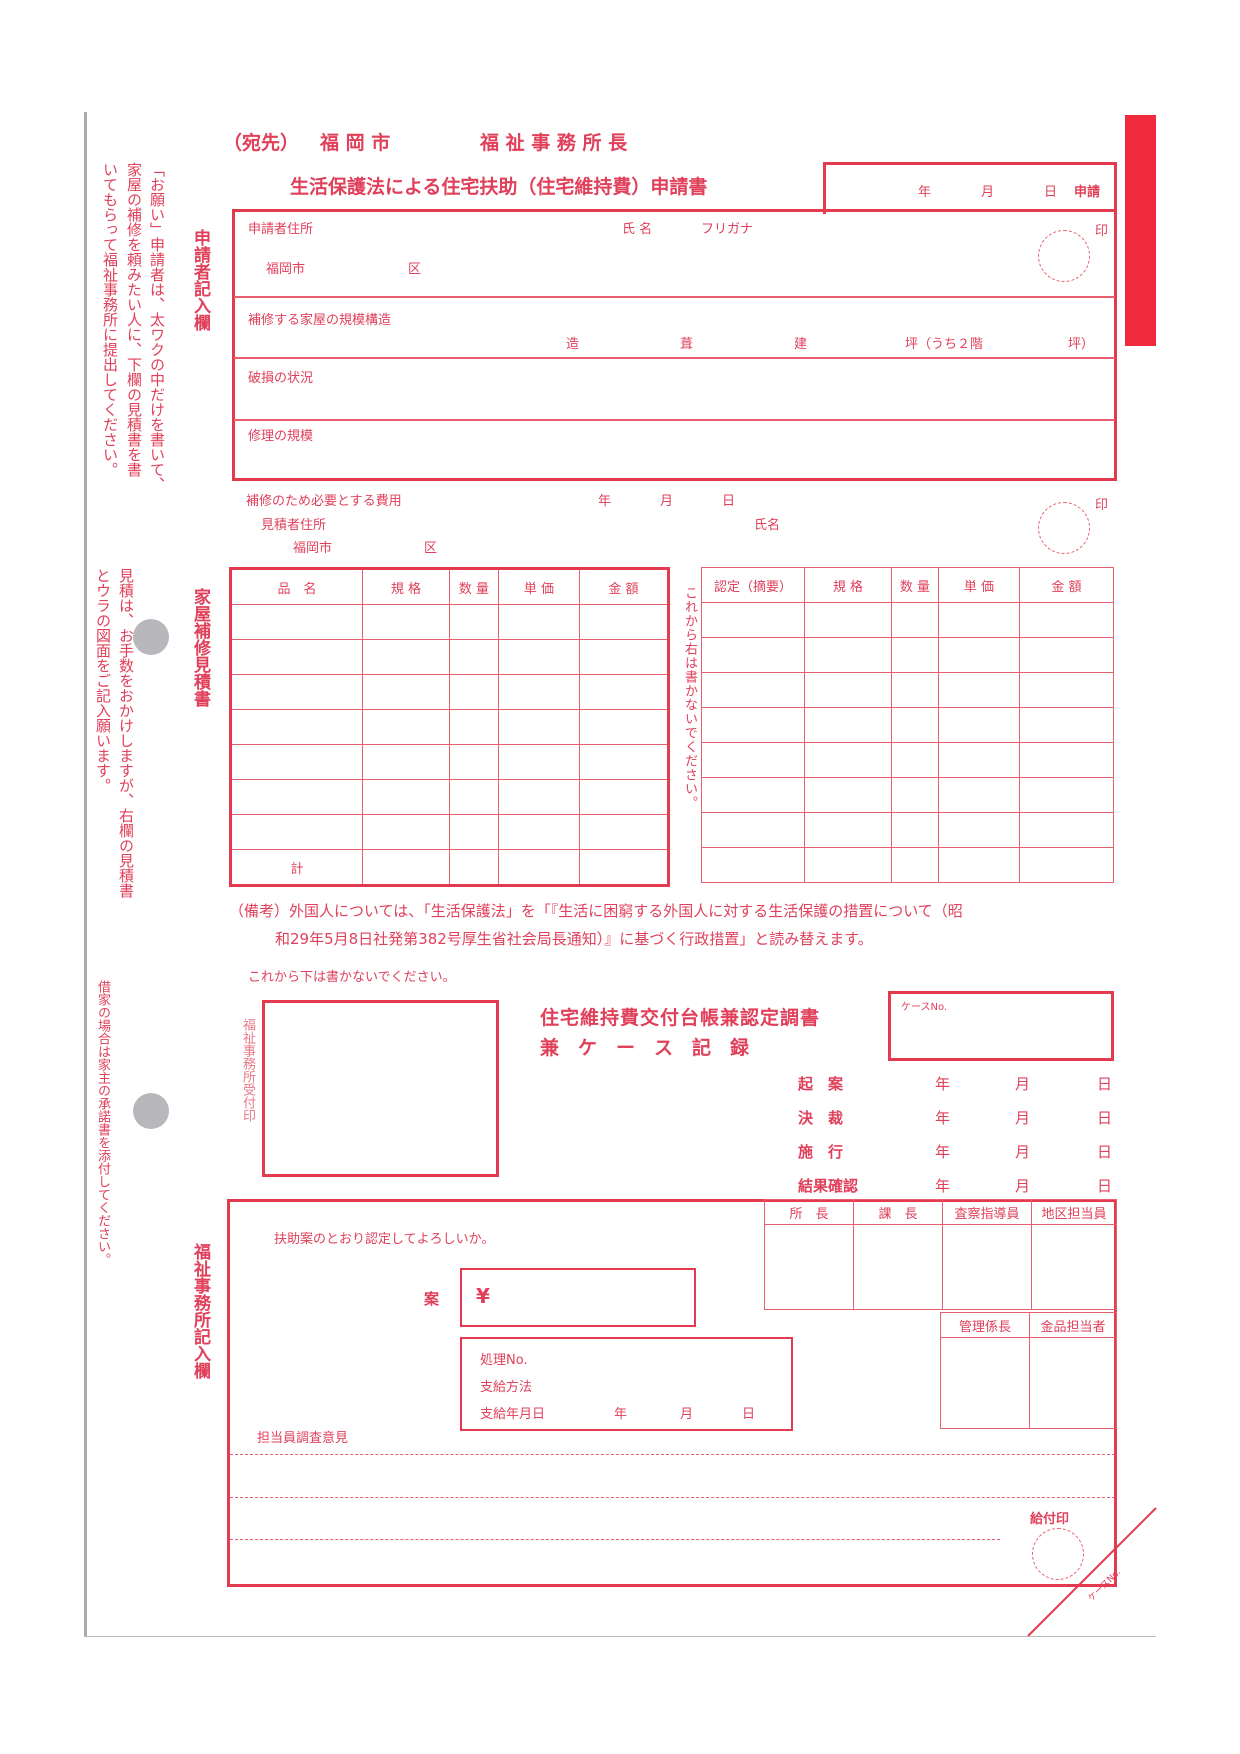  Describe the element at coordinates (352, 977) in the screenshot. I see `no-write-below-note: これから下は書かないでください。` at that location.